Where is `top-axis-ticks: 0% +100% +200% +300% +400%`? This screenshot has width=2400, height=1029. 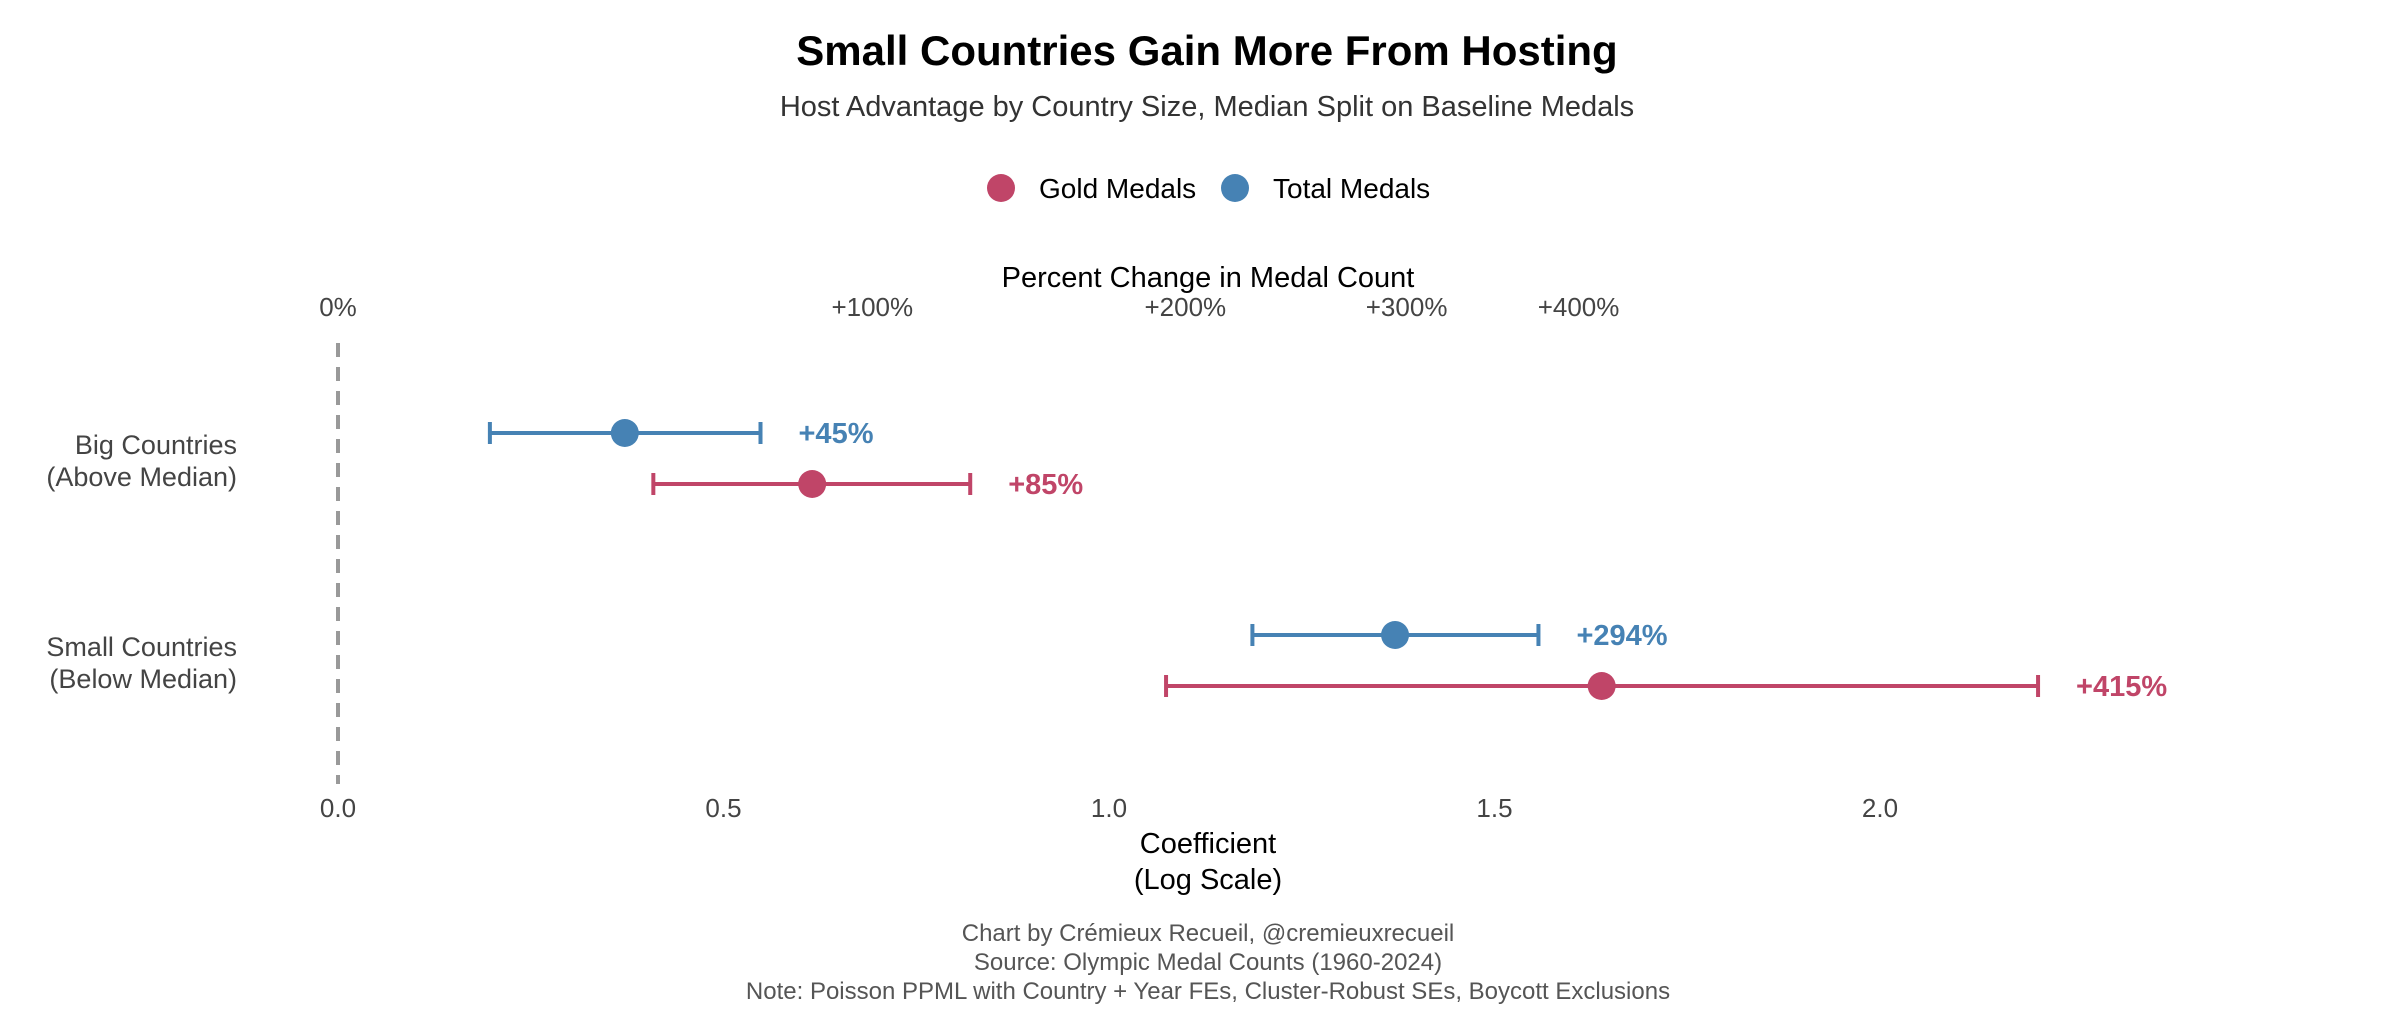
top-axis-ticks: 0% +100% +200% +300% +400% is located at coordinates (969, 307).